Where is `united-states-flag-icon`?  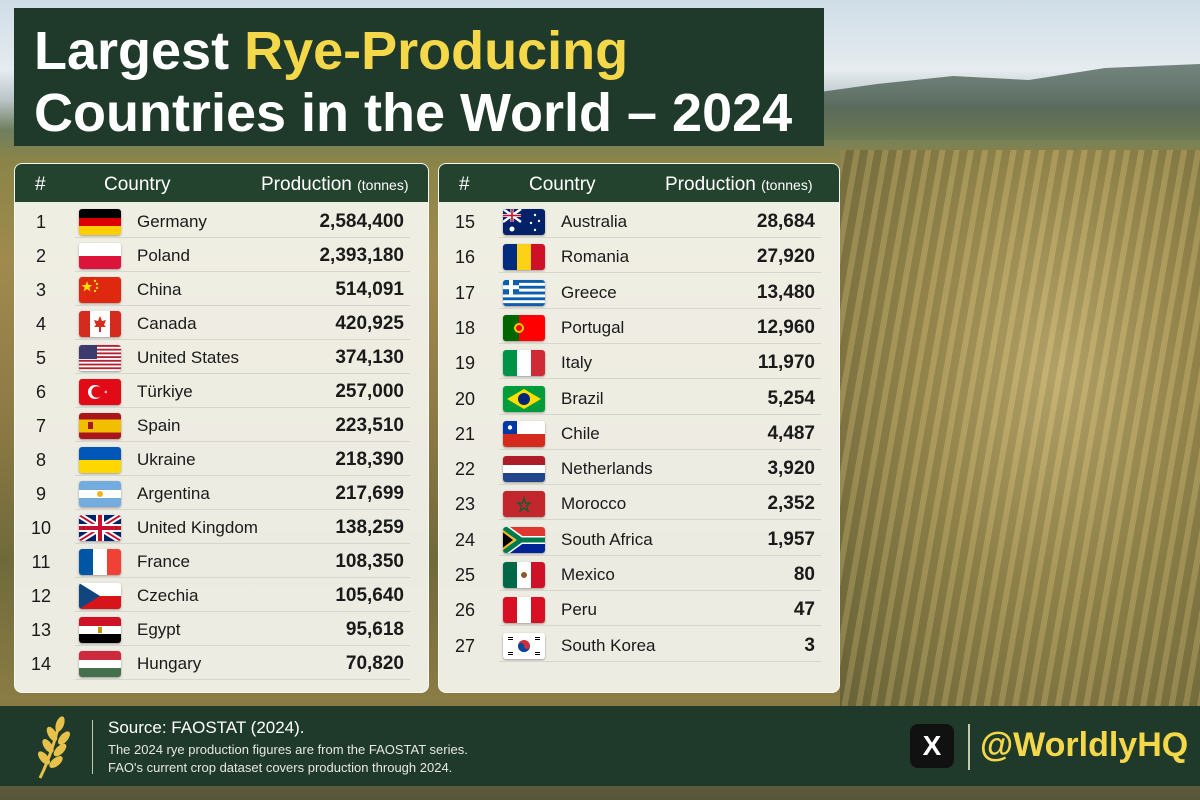
united-states-flag-icon is located at coordinates (100, 358).